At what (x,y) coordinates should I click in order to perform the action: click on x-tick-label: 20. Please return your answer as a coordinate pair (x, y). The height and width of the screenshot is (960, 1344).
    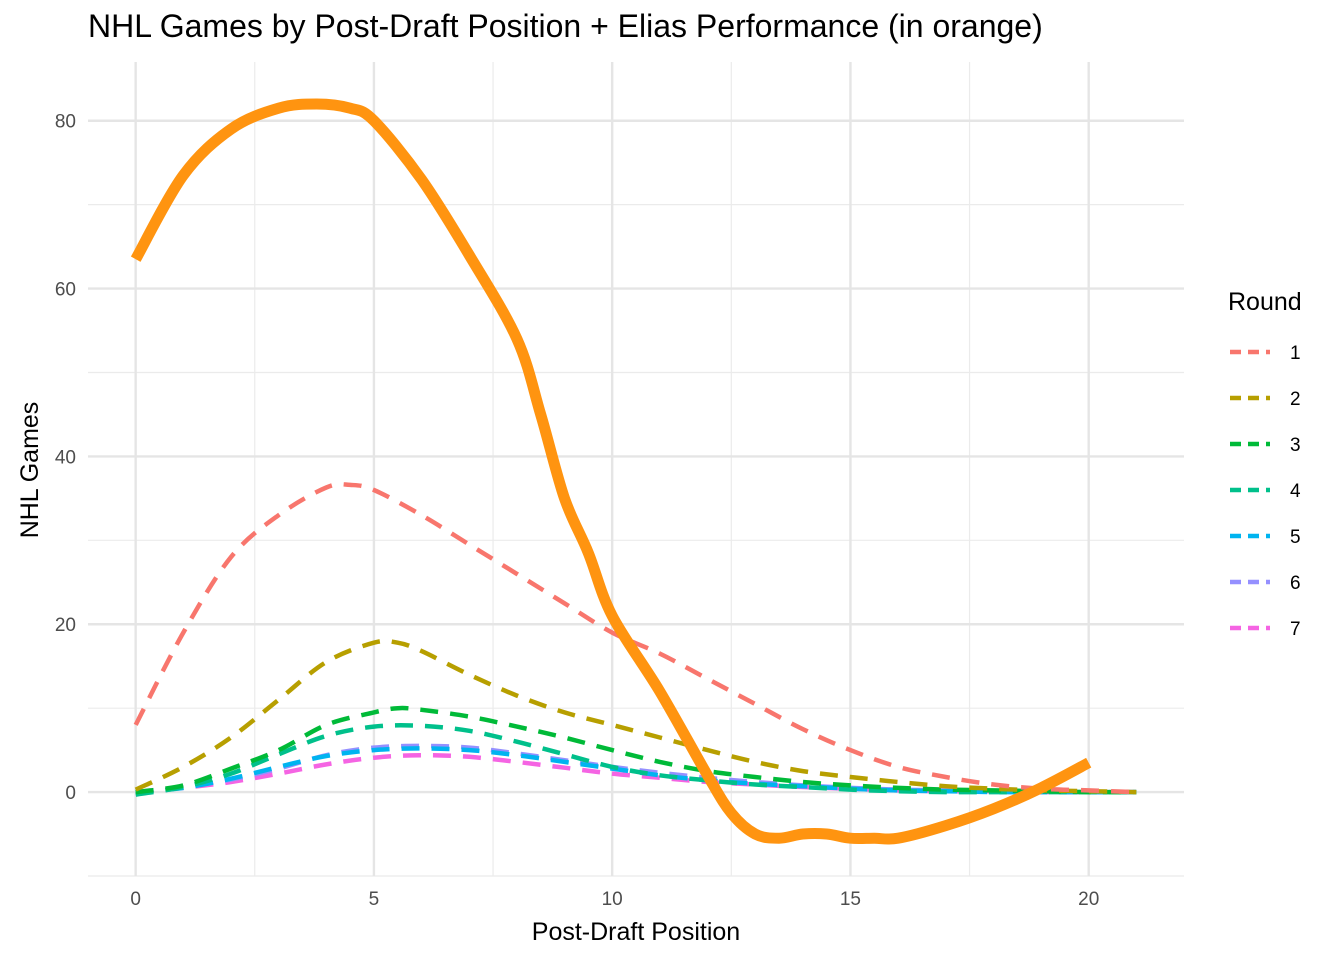
    Looking at the image, I should click on (1088, 899).